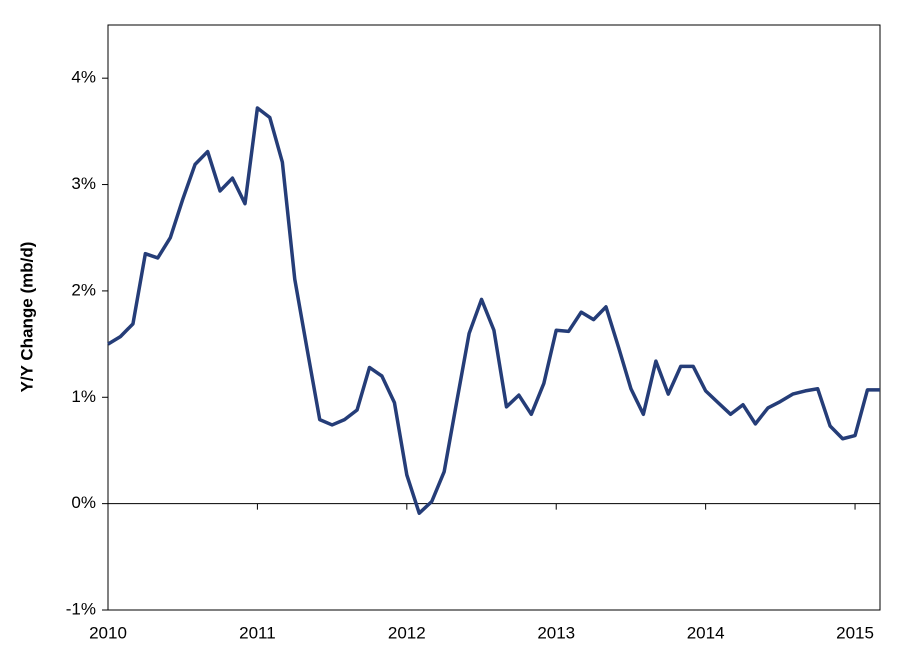 The image size is (911, 660). Describe the element at coordinates (855, 632) in the screenshot. I see `x-tick-label: 2015` at that location.